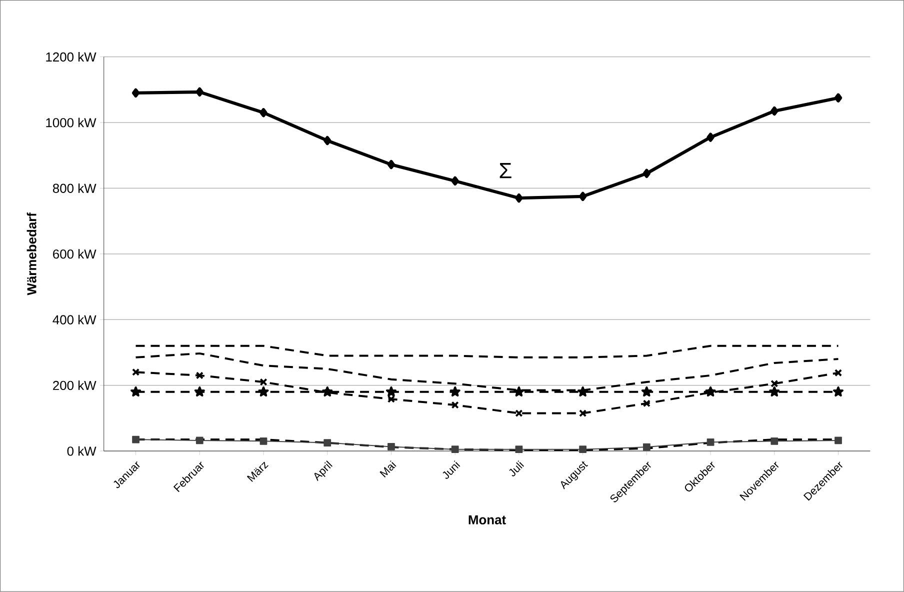  Describe the element at coordinates (74, 385) in the screenshot. I see `y-tick-label: 200 kW` at that location.